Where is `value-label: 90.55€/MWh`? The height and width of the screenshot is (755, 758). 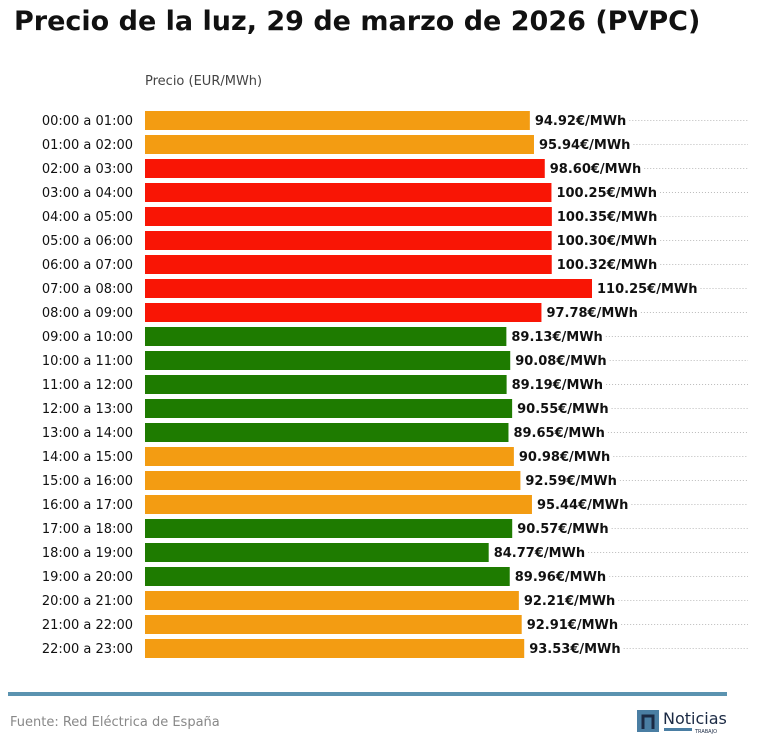 value-label: 90.55€/MWh is located at coordinates (562, 409).